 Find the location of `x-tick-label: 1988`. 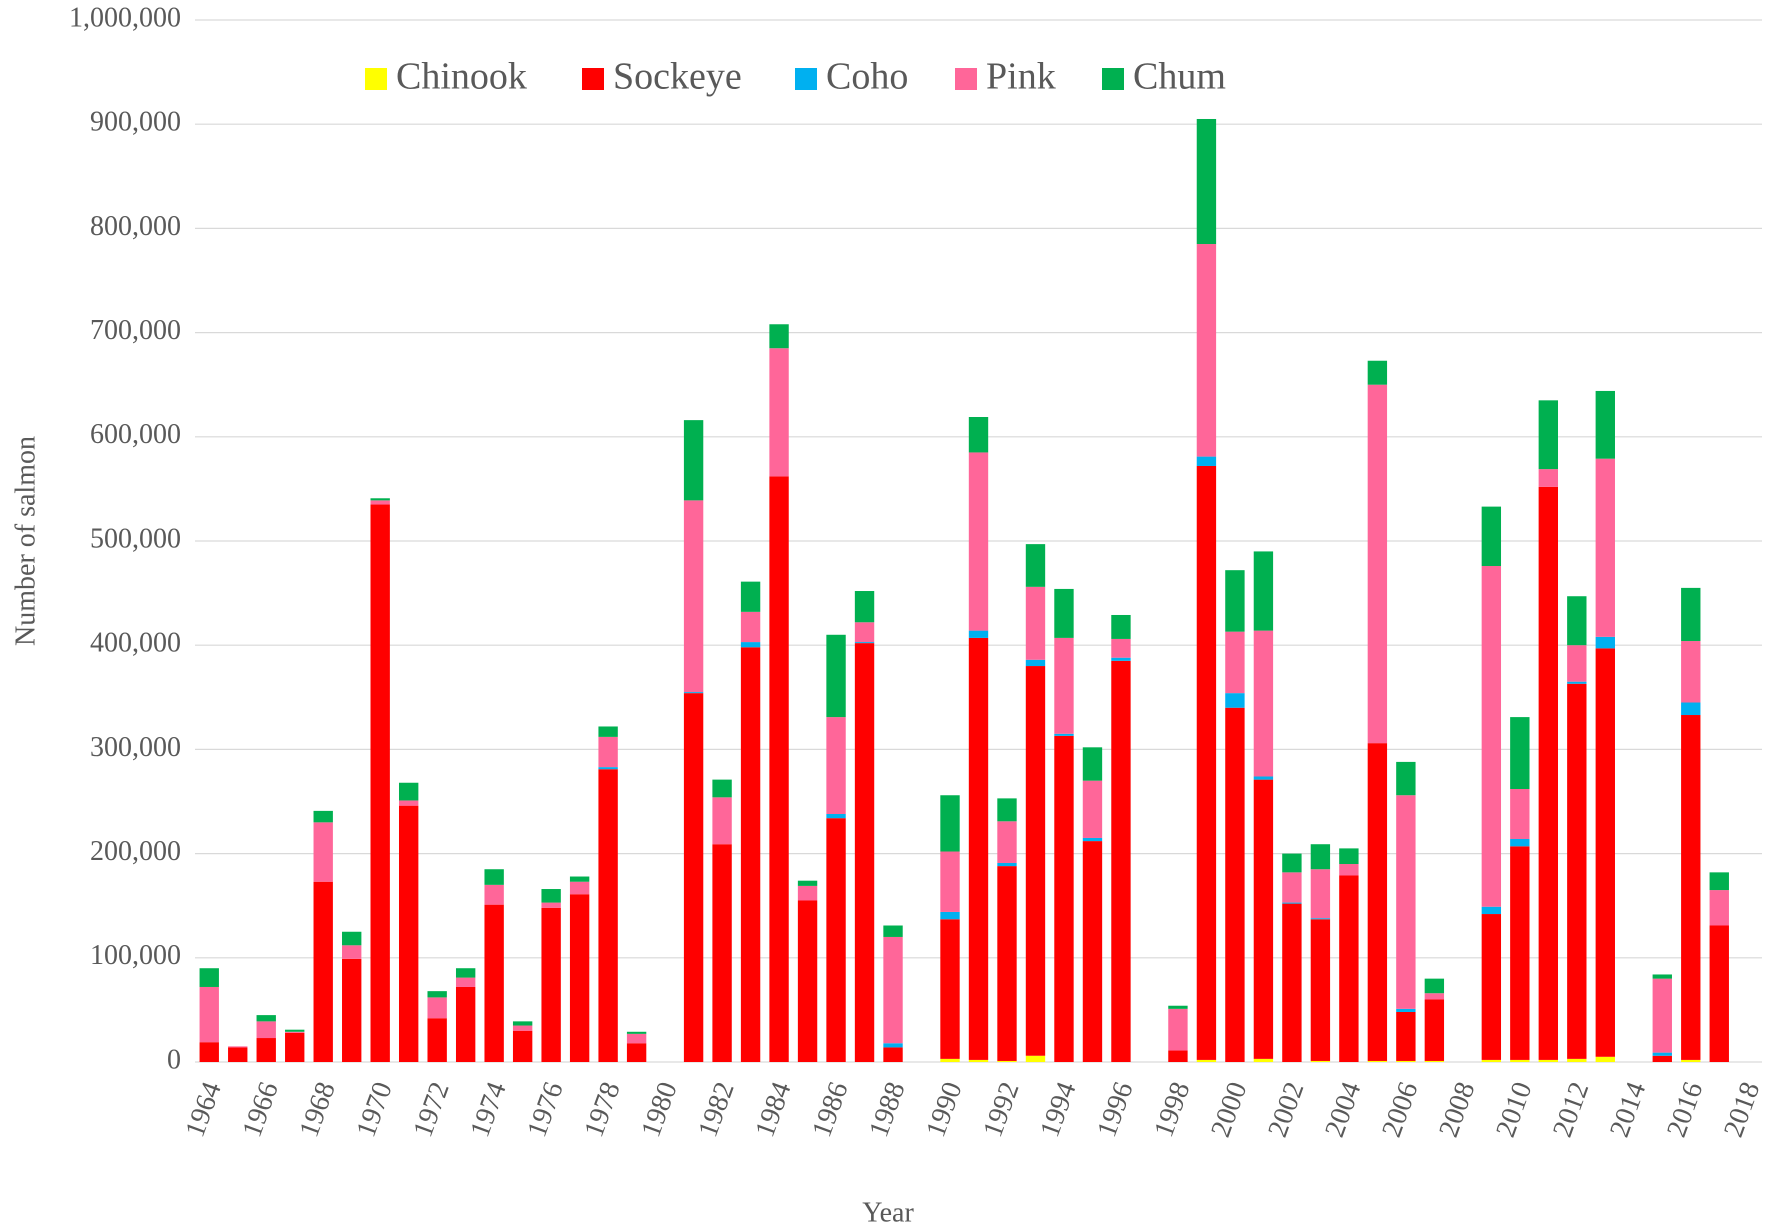

x-tick-label: 1988 is located at coordinates (887, 1109).